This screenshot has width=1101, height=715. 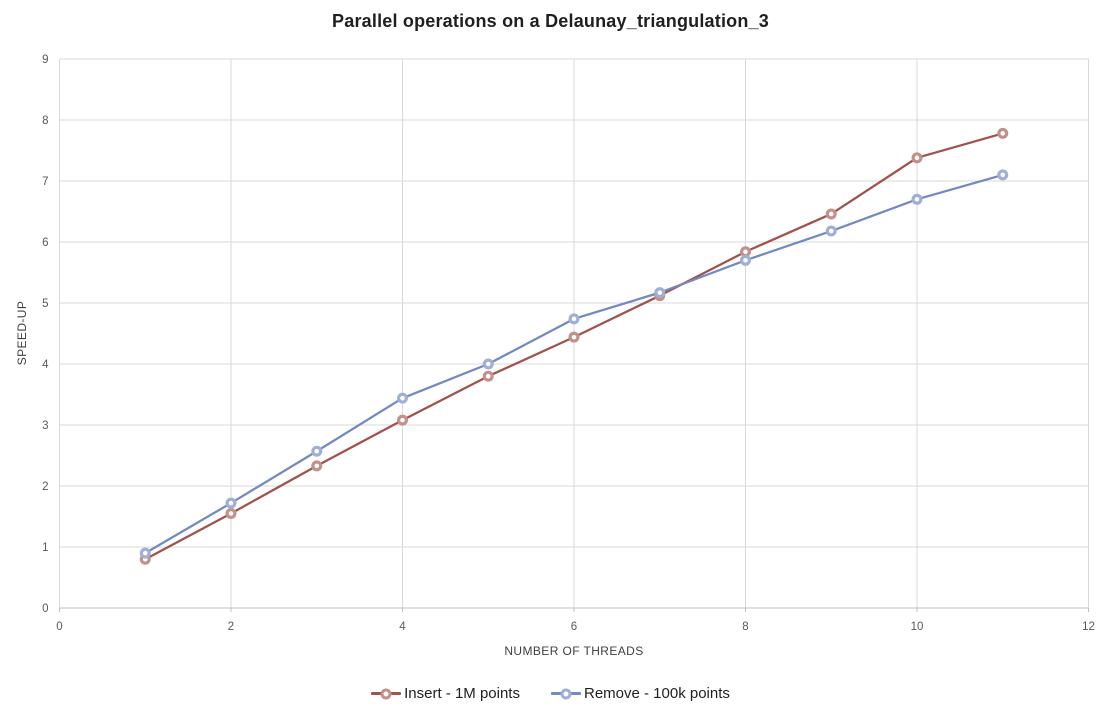 I want to click on legend-label-insert: Insert - 1M points, so click(x=462, y=693).